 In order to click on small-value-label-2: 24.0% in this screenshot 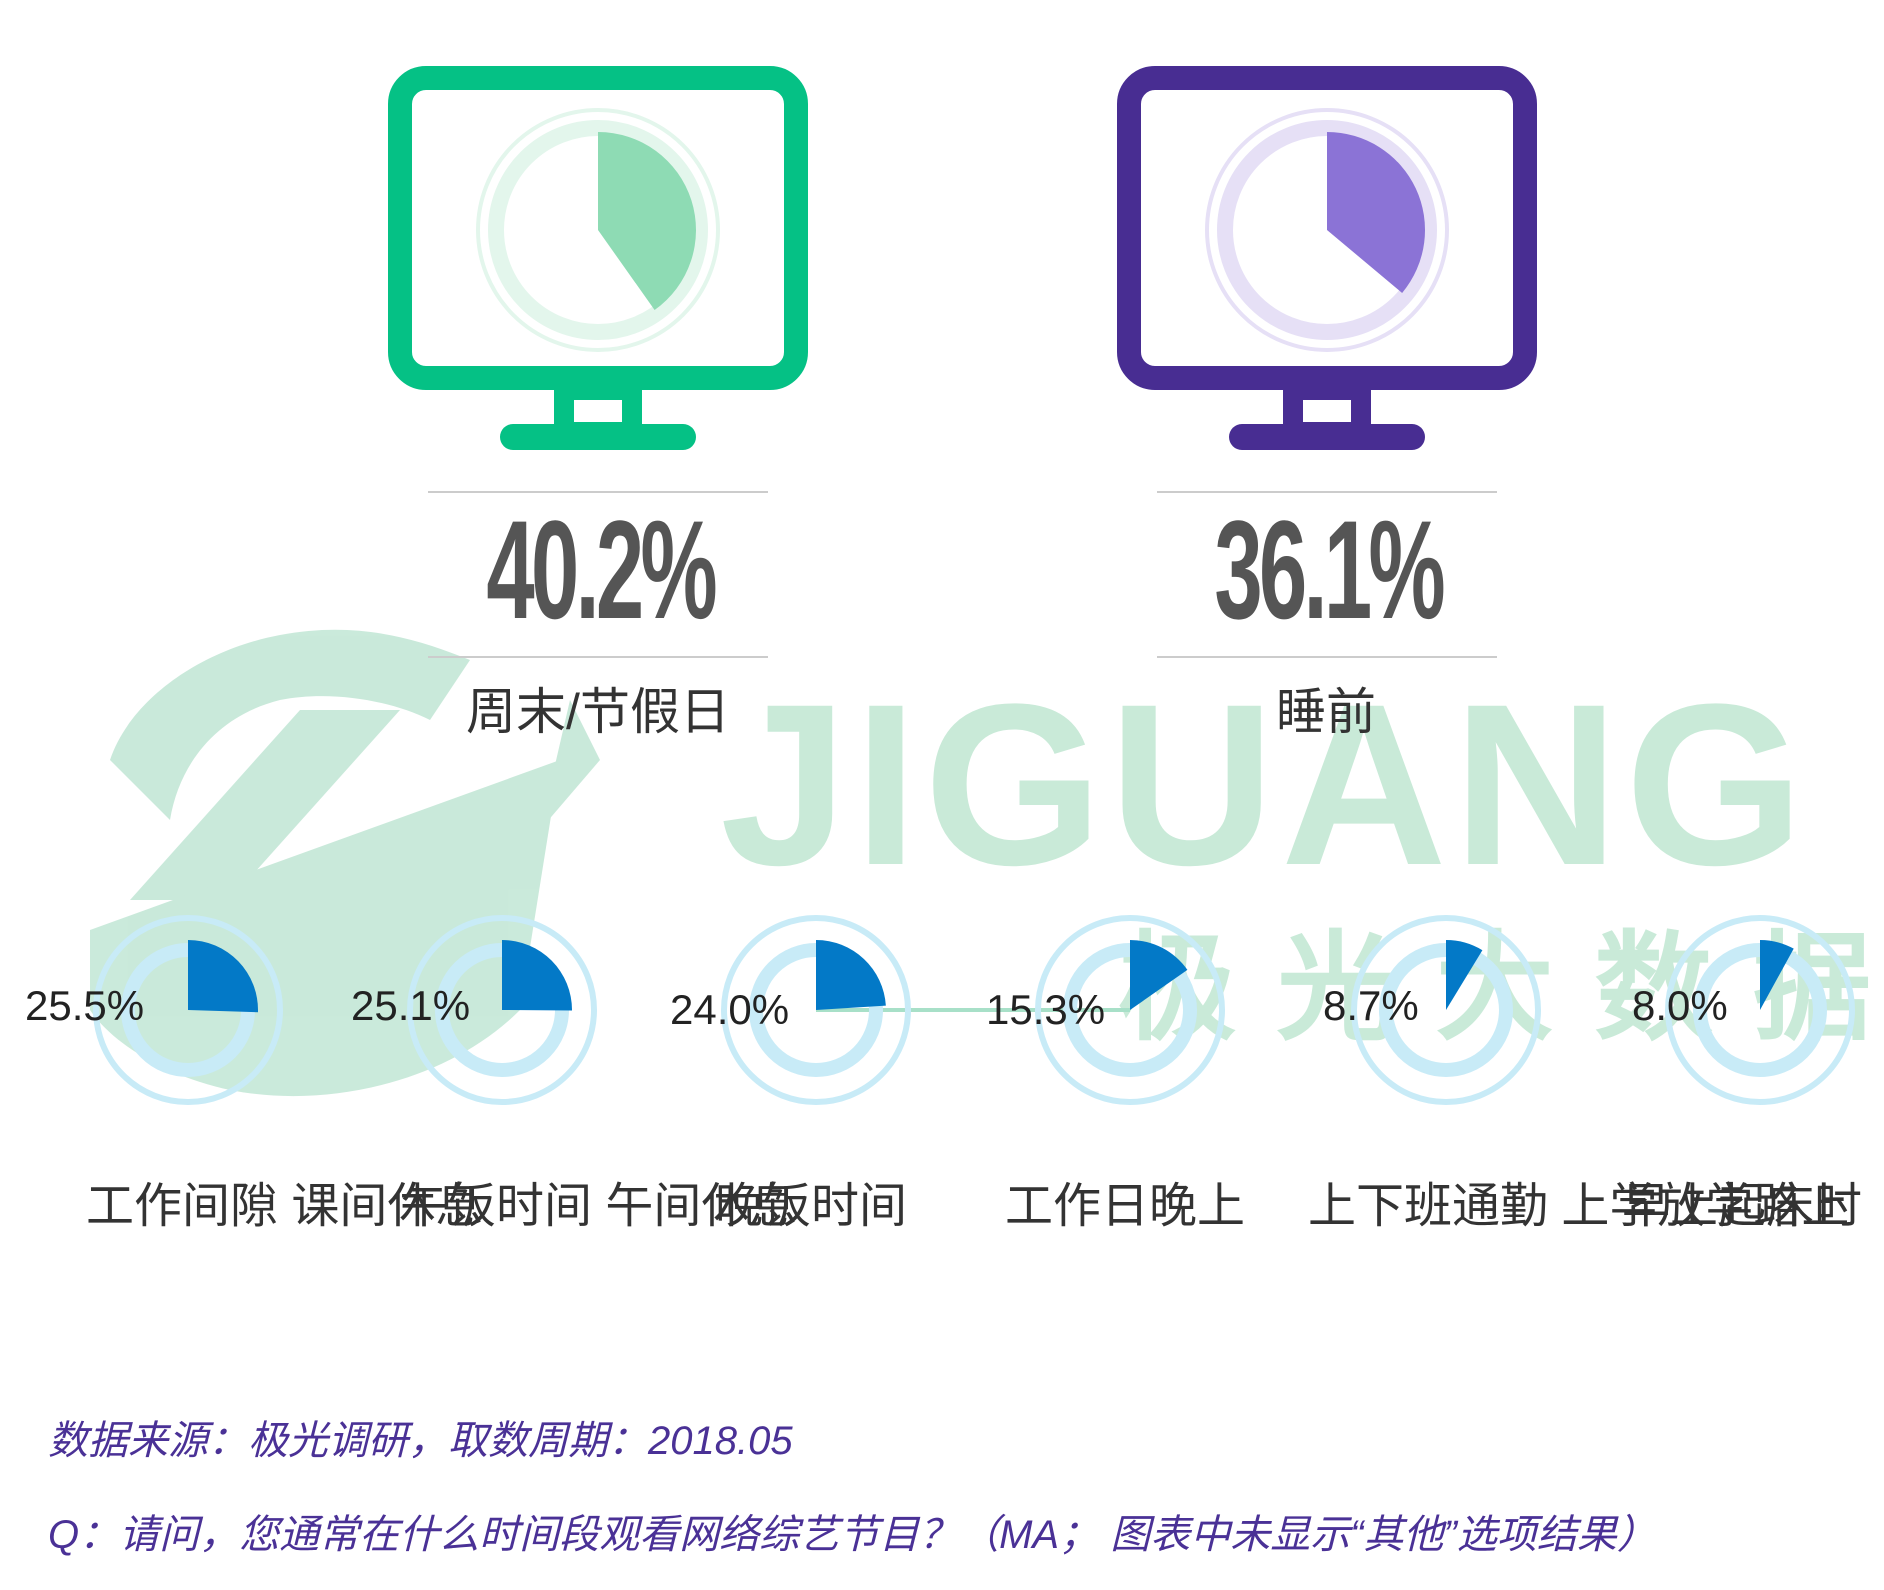, I will do `click(730, 1009)`.